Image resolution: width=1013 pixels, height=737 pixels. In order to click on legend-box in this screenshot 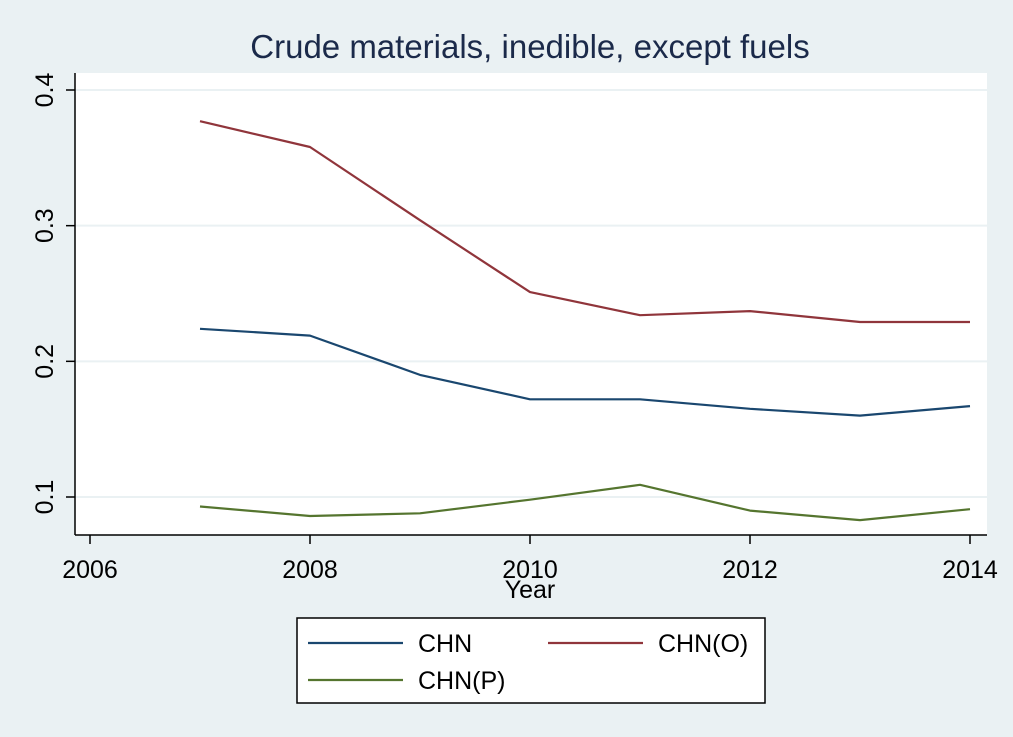, I will do `click(531, 660)`.